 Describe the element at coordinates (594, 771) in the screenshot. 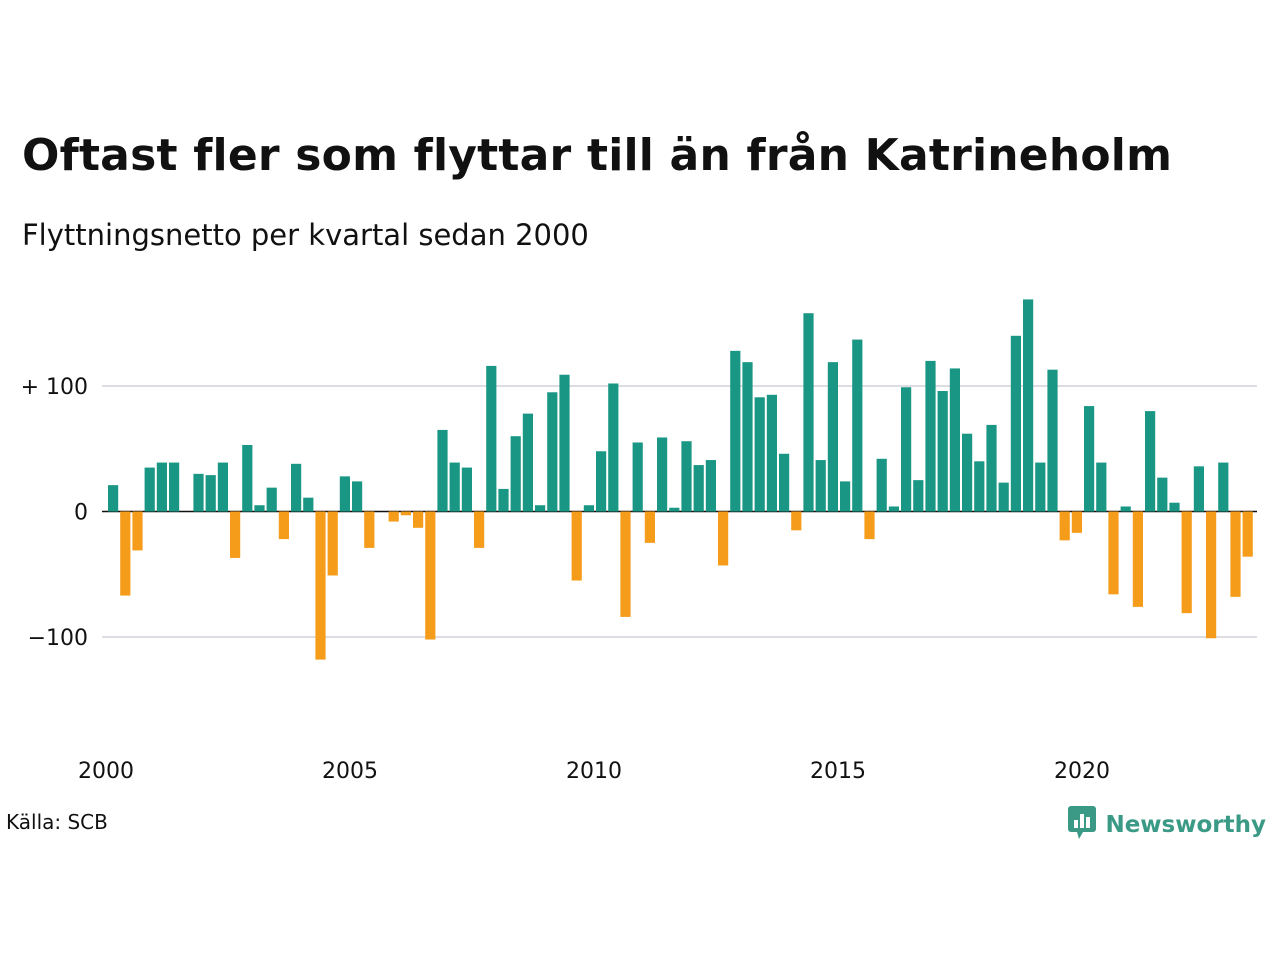

I see `x-tick-label: 2010` at that location.